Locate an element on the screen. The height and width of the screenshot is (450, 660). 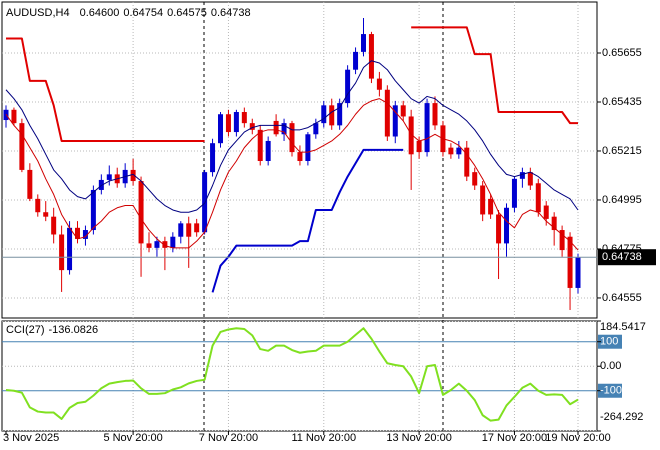
cci-tick-label: -100 is located at coordinates (611, 391).